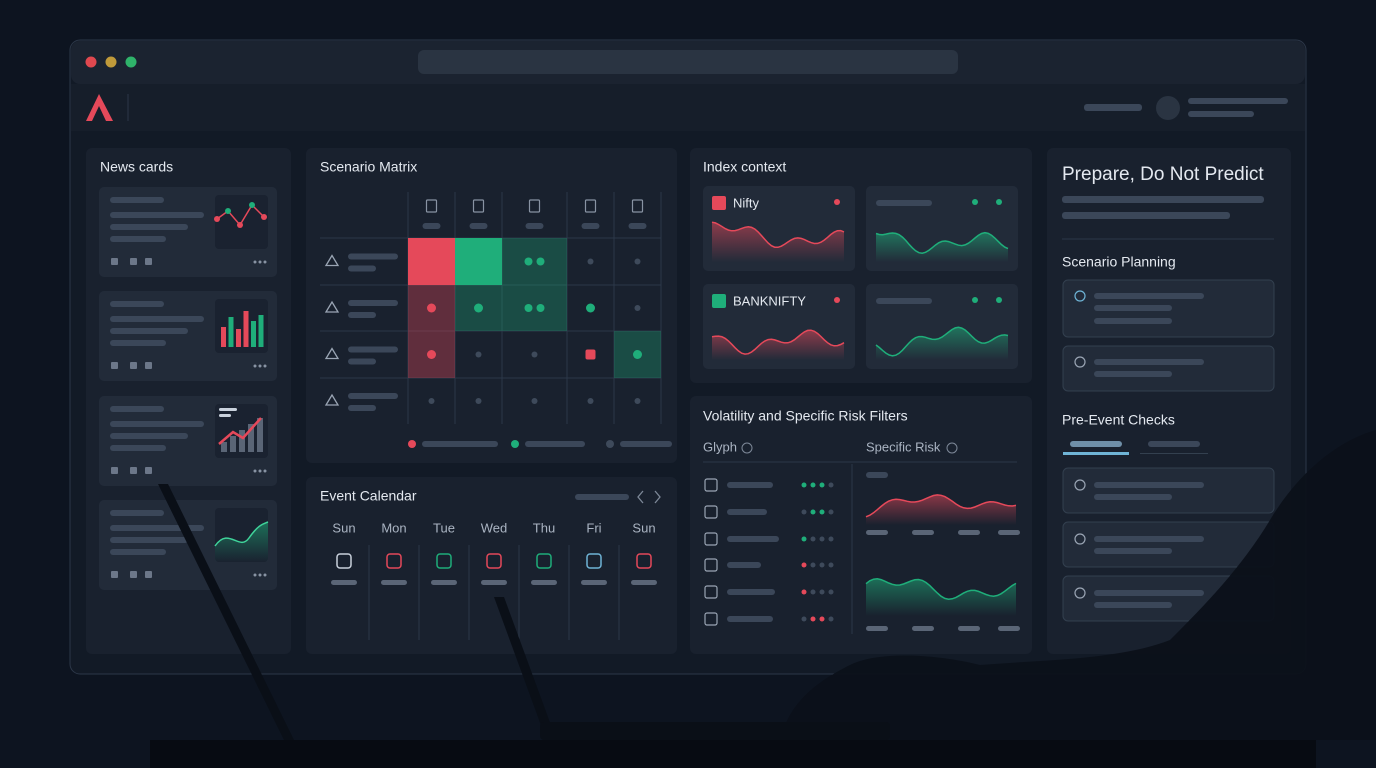 This screenshot has height=768, width=1376. I want to click on sidebar-title: Prepare, Do Not Predict, so click(1163, 174).